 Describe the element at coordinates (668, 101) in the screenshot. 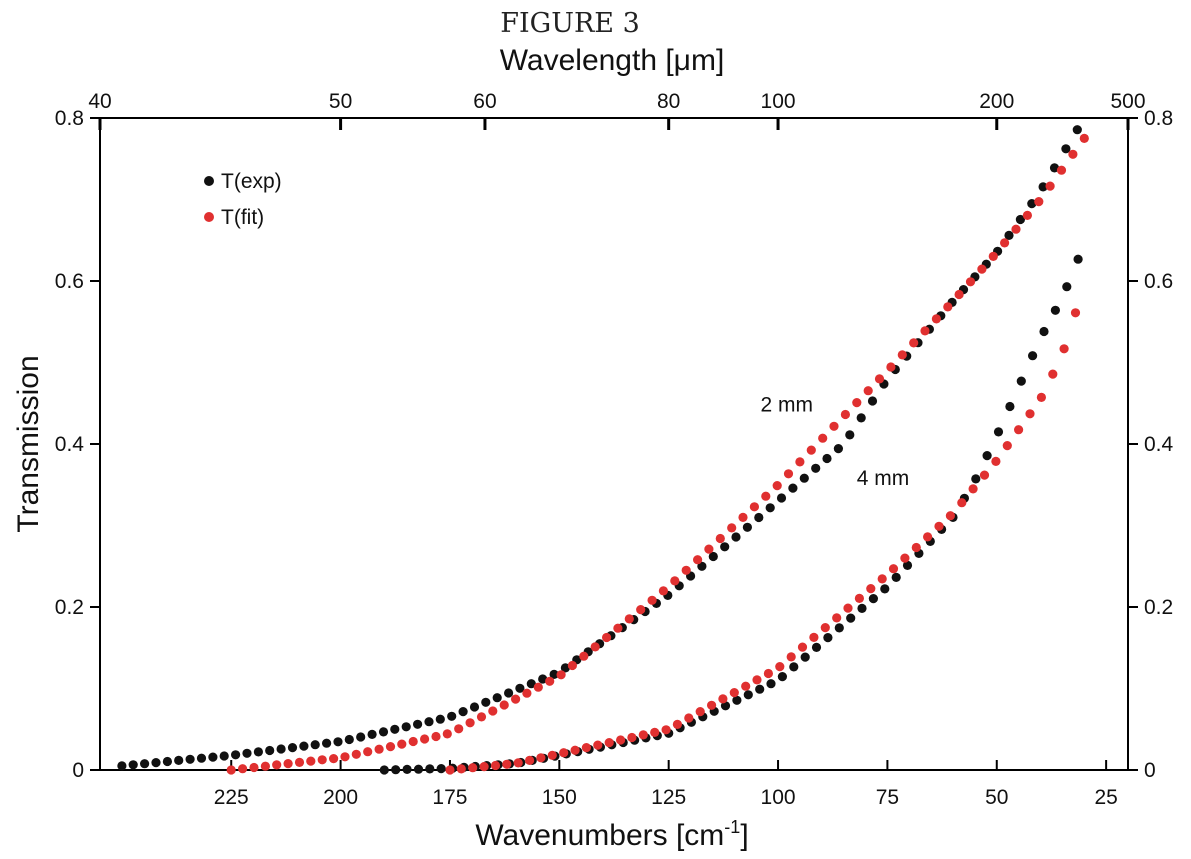

I see `top-tick-label: 80` at that location.